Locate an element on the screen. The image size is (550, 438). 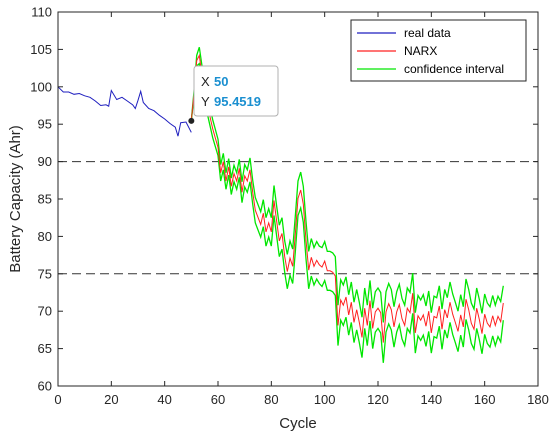
datatip-y-value: 95.4519 is located at coordinates (237, 101).